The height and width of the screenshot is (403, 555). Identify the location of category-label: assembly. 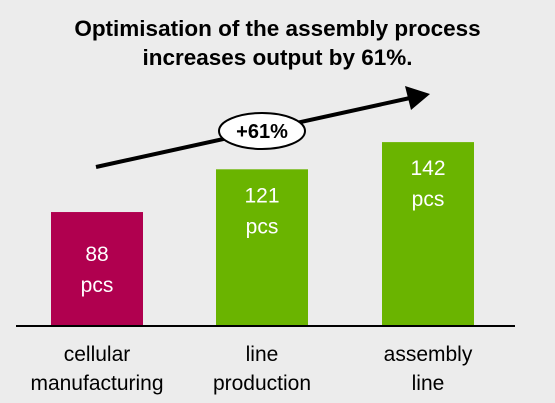
(428, 354).